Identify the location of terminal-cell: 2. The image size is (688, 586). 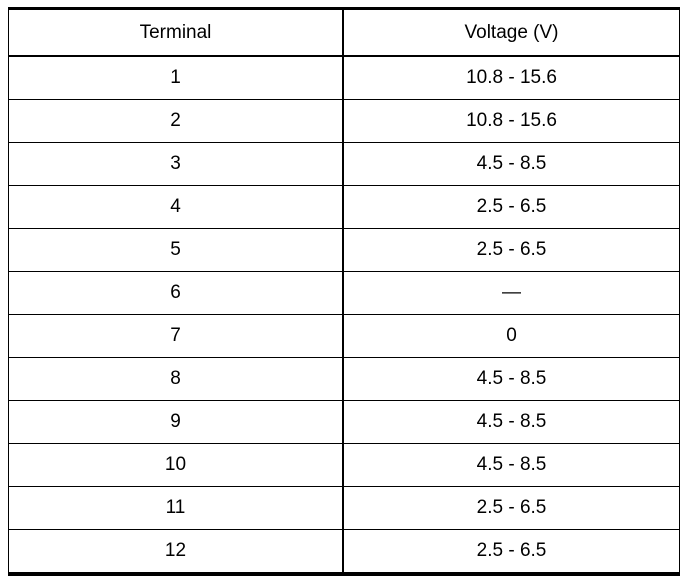
(176, 121).